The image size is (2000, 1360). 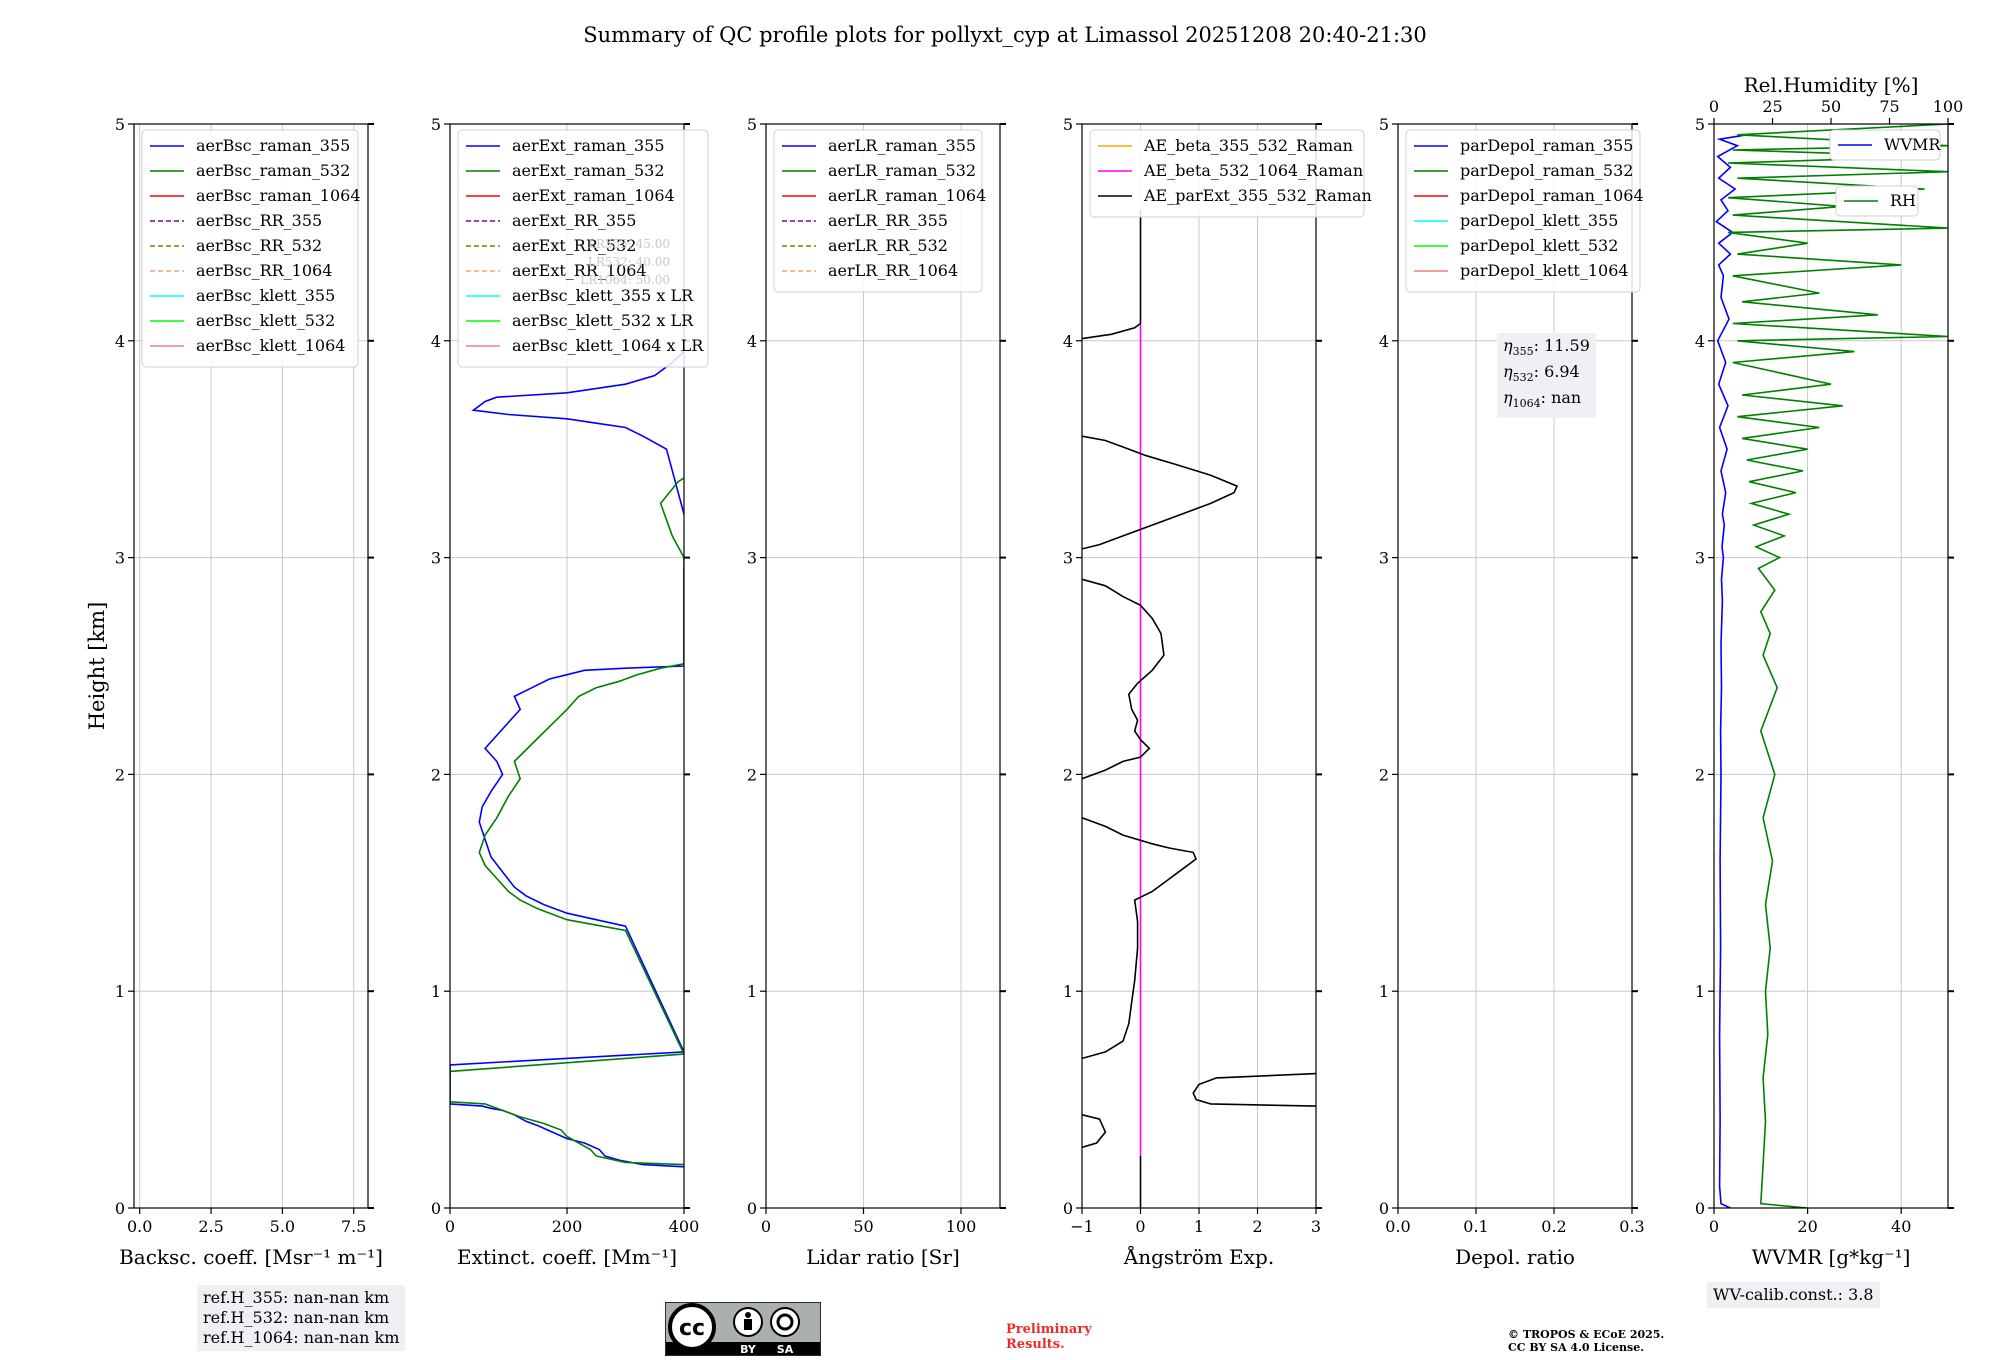 I want to click on top-x-tick-label: 75, so click(x=1889, y=106).